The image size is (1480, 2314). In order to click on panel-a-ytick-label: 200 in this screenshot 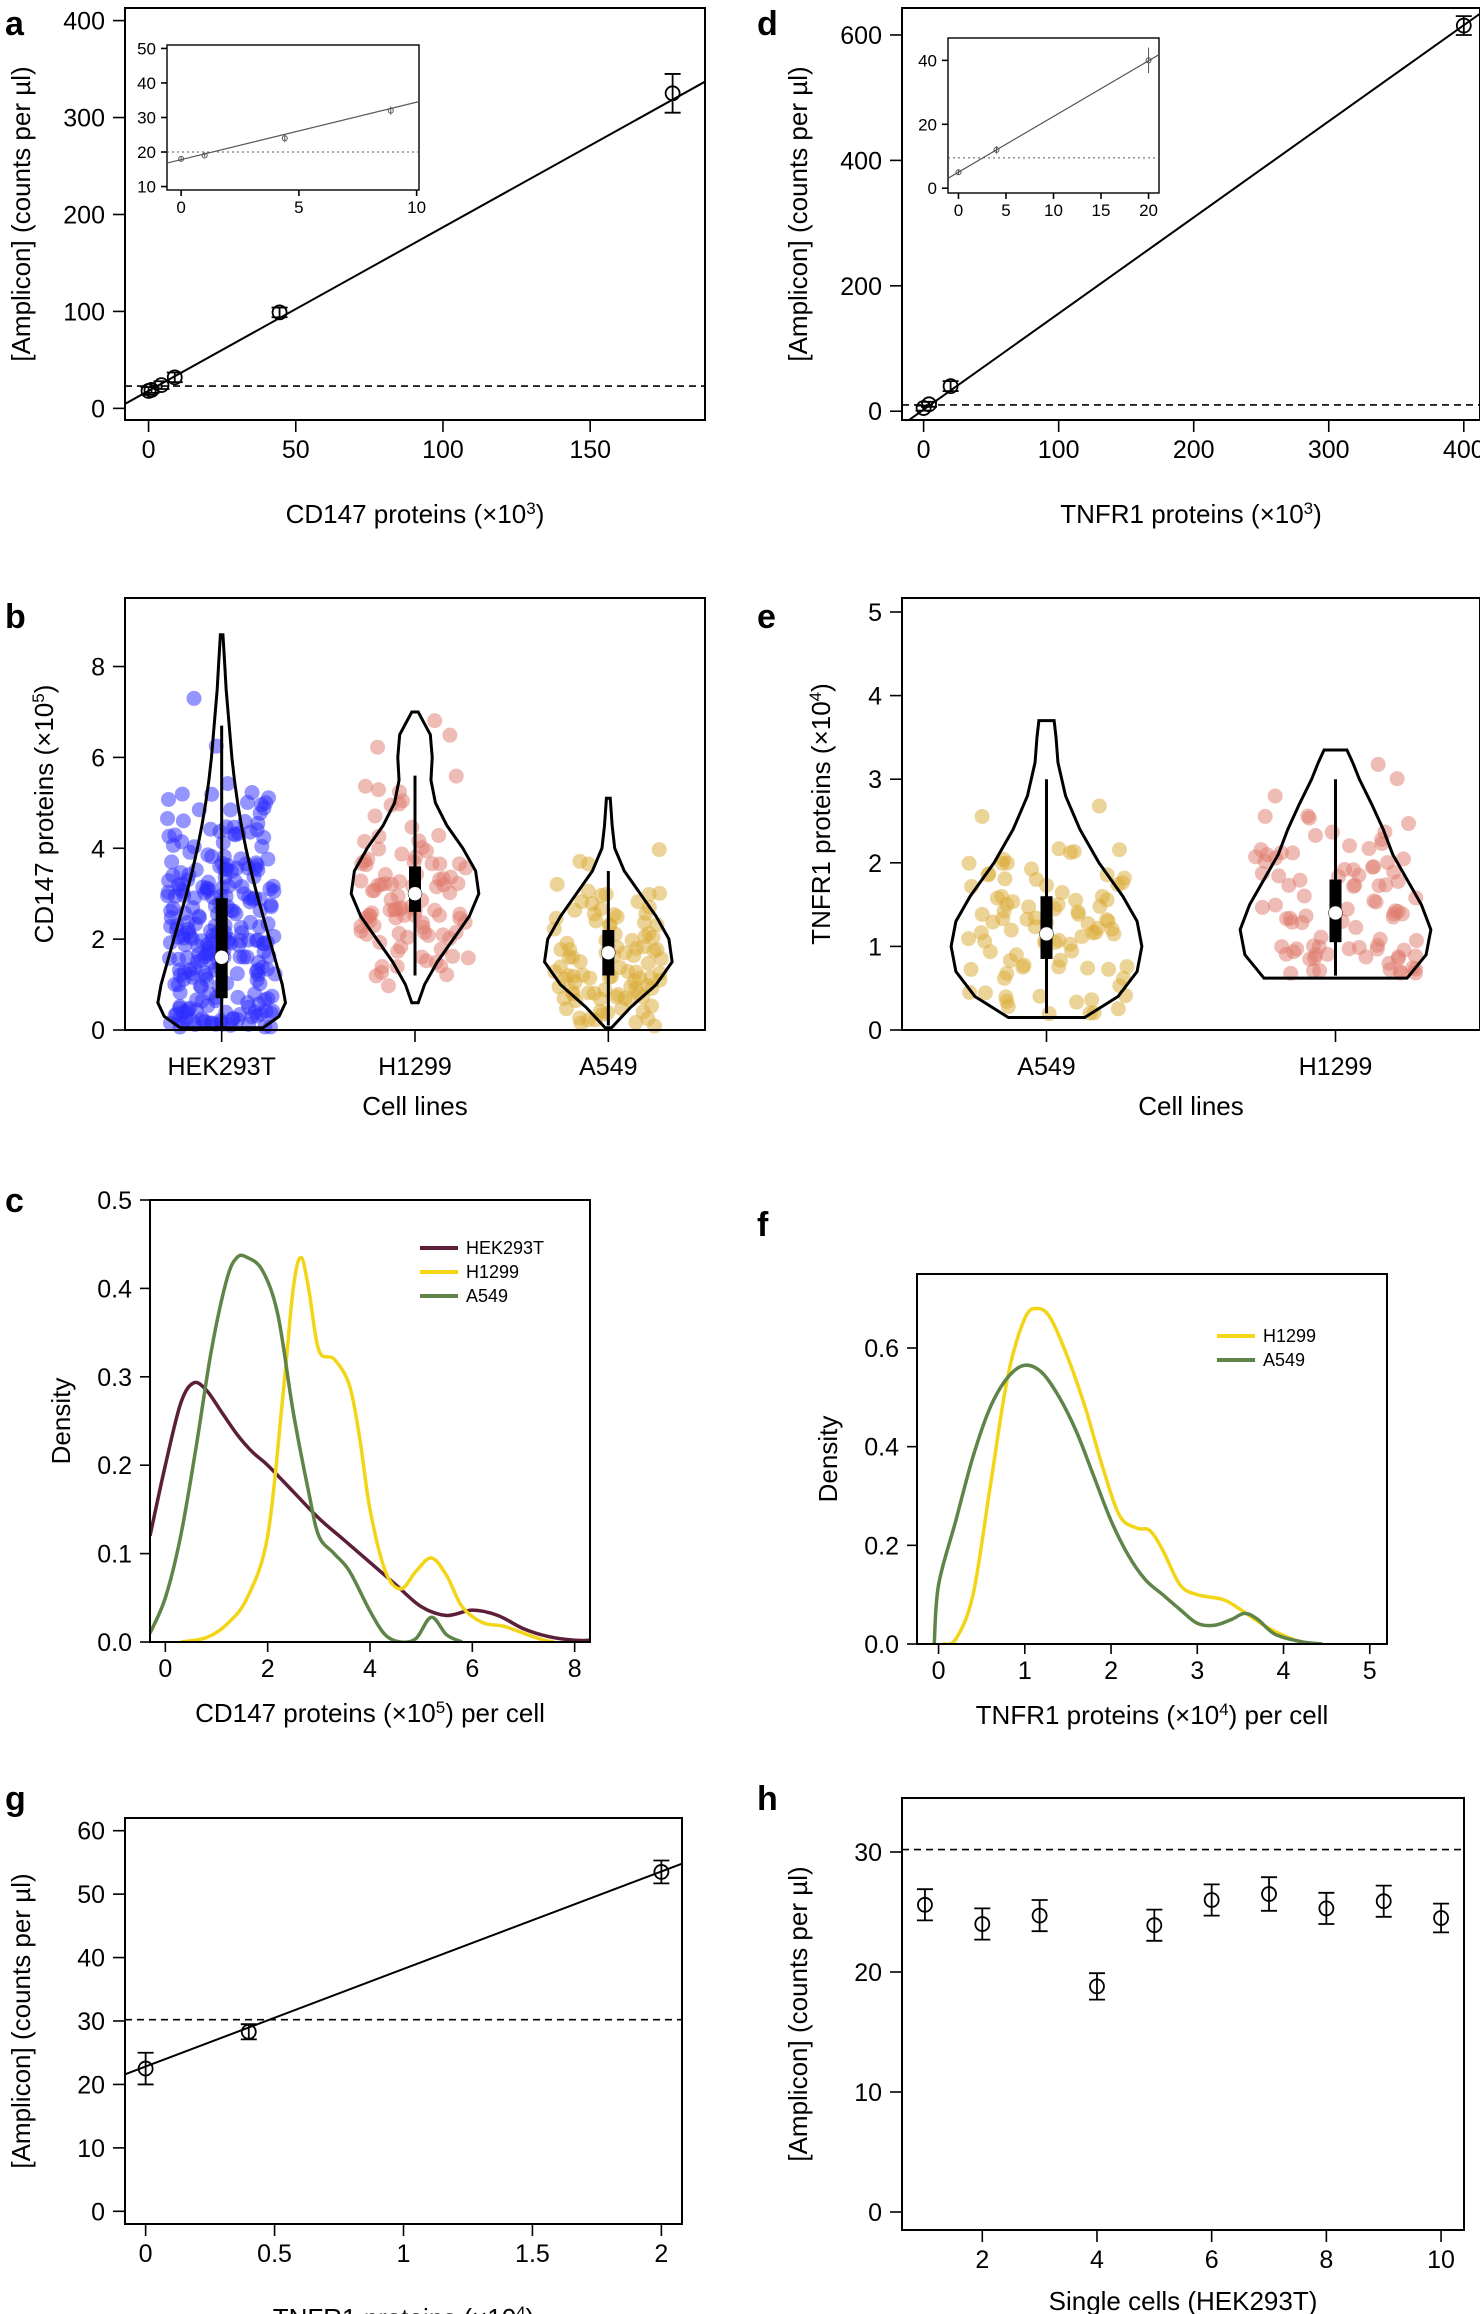, I will do `click(84, 215)`.